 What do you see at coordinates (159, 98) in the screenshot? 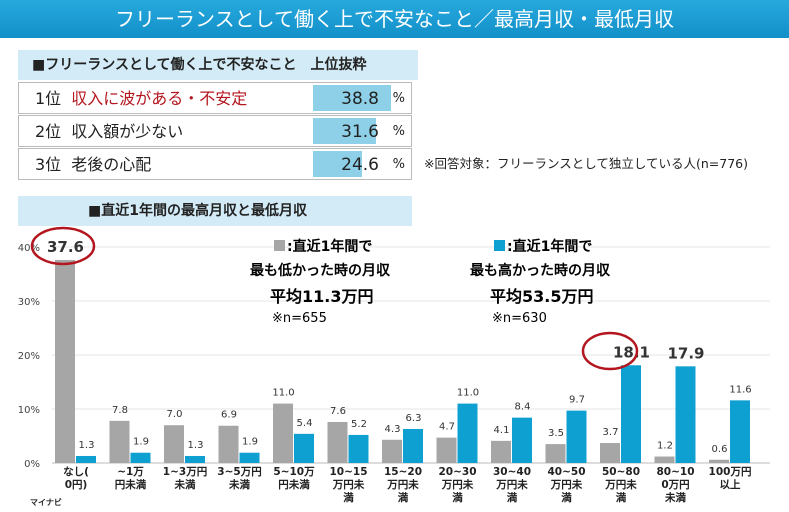
I see `rank-item: 収入に波がある・不安定` at bounding box center [159, 98].